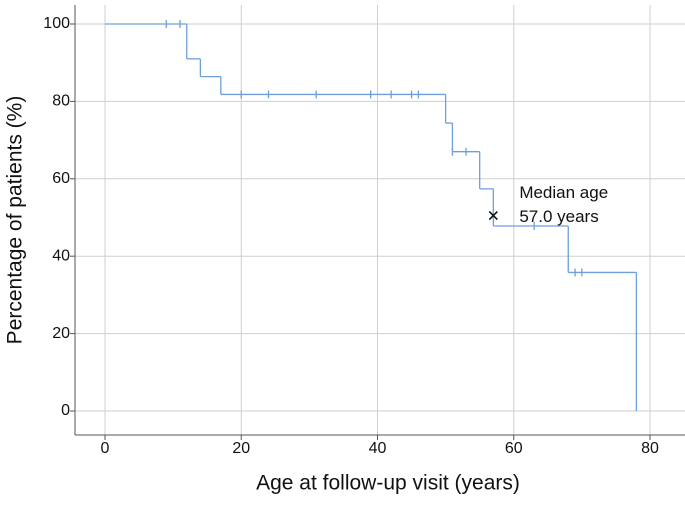 The width and height of the screenshot is (685, 505). Describe the element at coordinates (241, 448) in the screenshot. I see `x-tick-label: 20` at that location.